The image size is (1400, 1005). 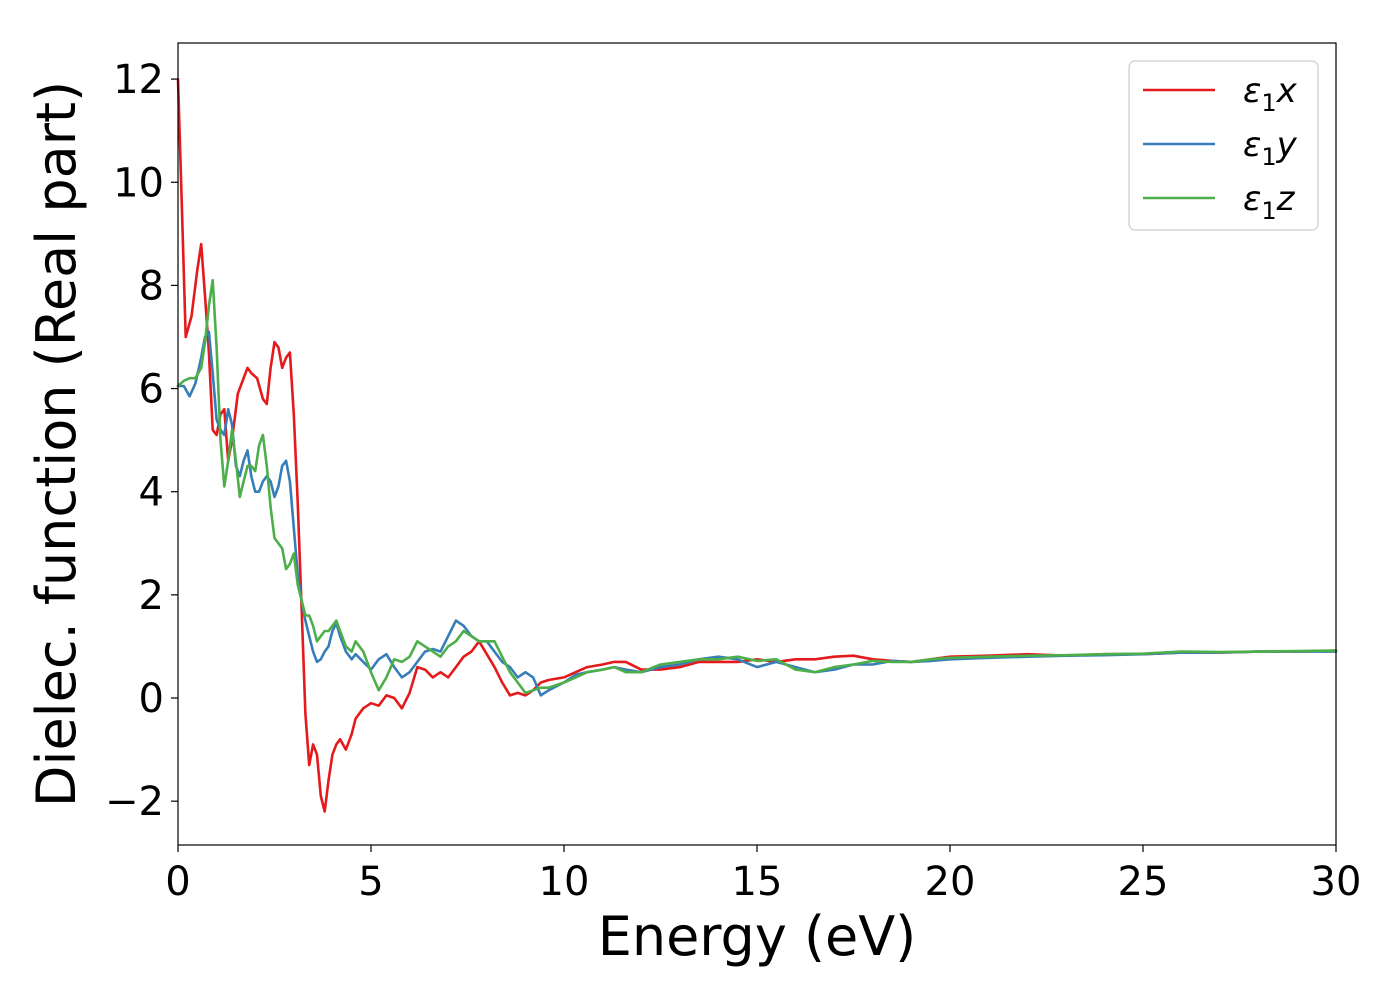 What do you see at coordinates (177, 882) in the screenshot?
I see `x-tick-label: 0` at bounding box center [177, 882].